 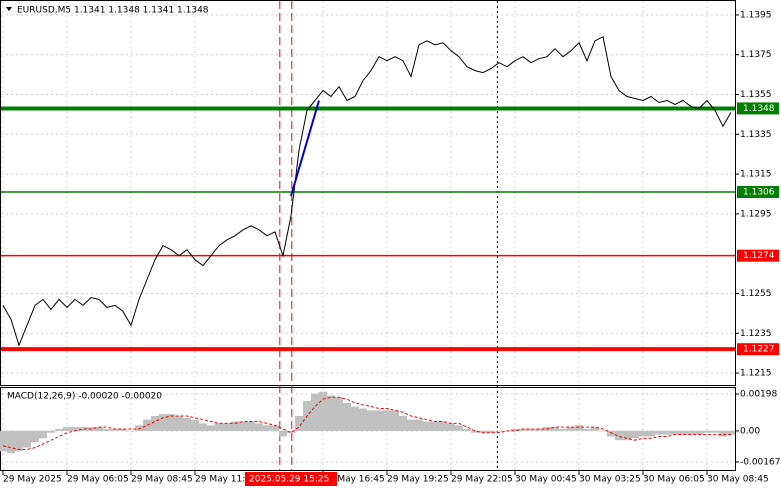 I want to click on y-tick-label: 1.1315, so click(x=756, y=175).